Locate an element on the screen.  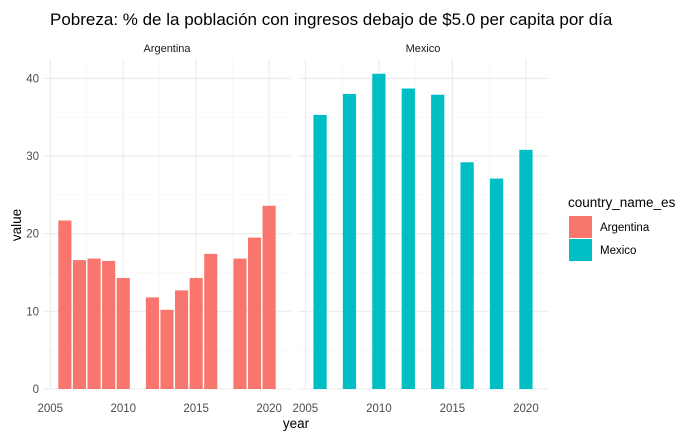
legend: country_name_es Argentina Mexico is located at coordinates (622, 228).